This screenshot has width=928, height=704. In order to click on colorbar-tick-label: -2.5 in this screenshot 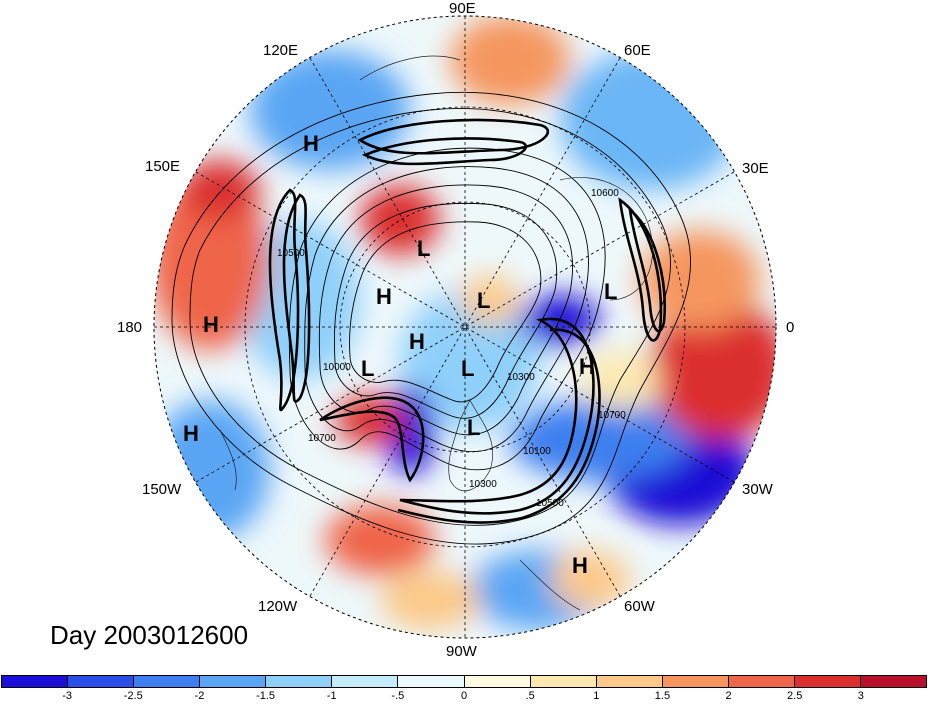, I will do `click(133, 696)`.